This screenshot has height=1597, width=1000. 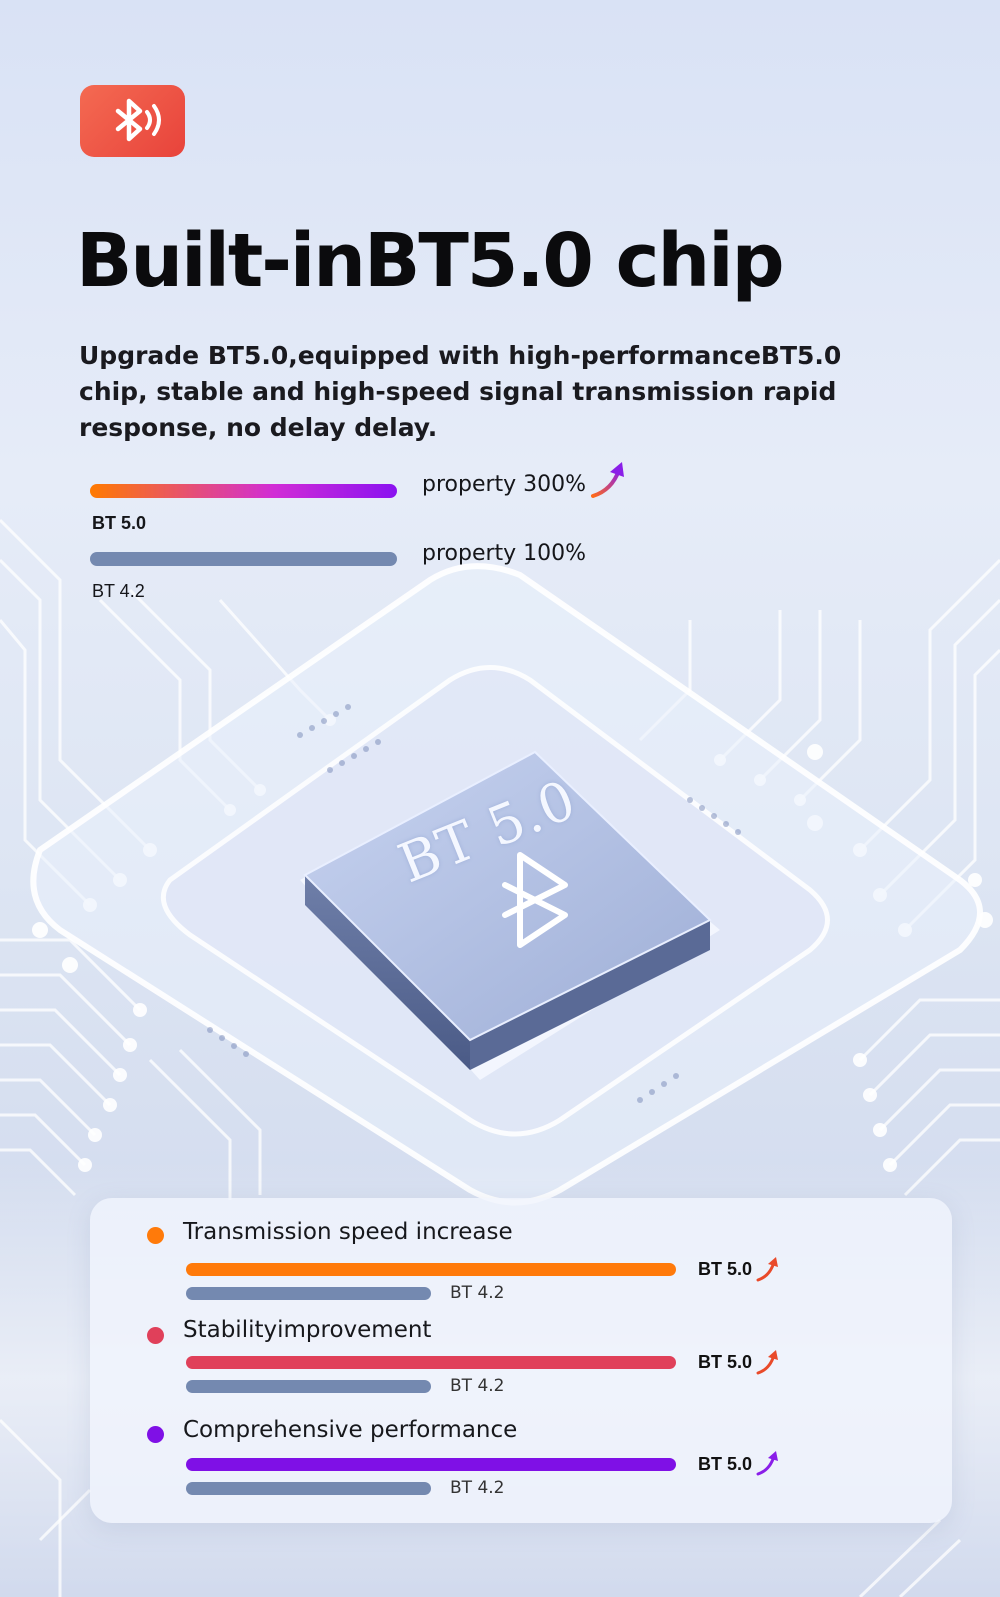 What do you see at coordinates (243, 491) in the screenshot?
I see `bt50-property-bar` at bounding box center [243, 491].